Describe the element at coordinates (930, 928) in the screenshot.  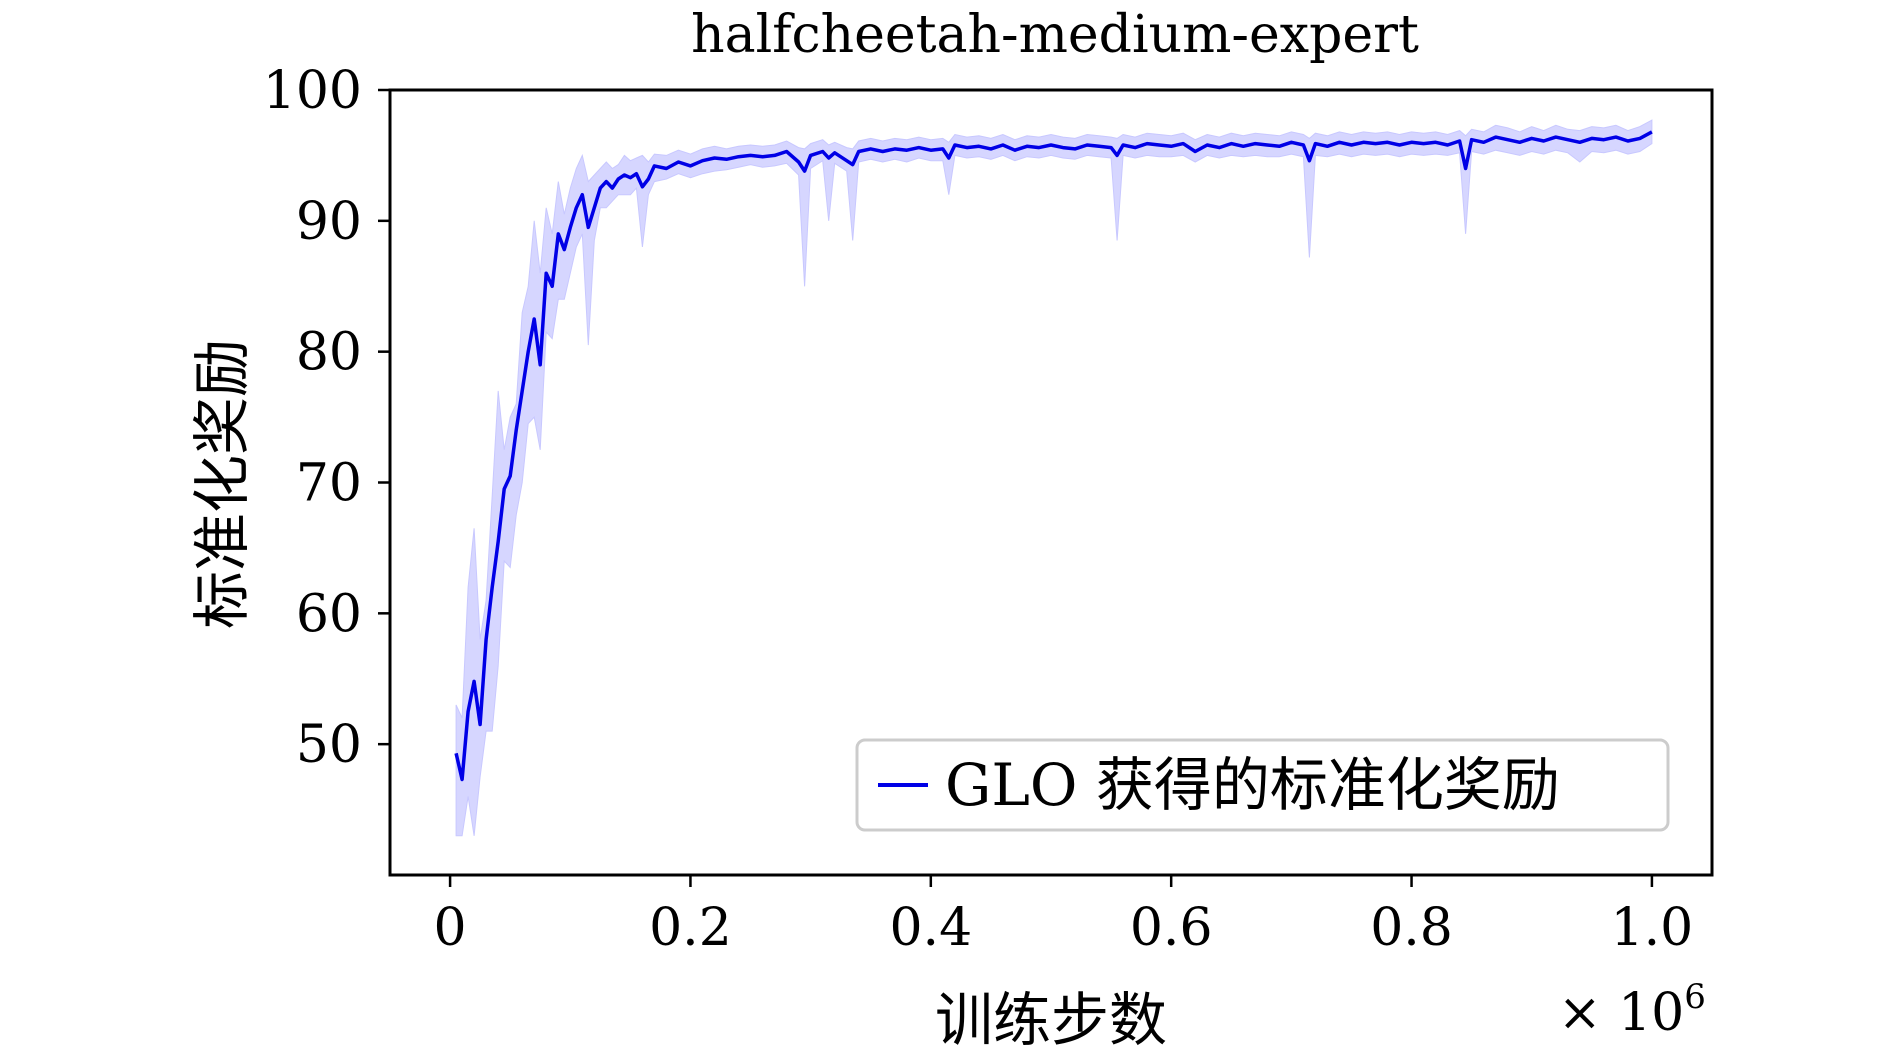
I see `x-tick-label: 0.4` at that location.